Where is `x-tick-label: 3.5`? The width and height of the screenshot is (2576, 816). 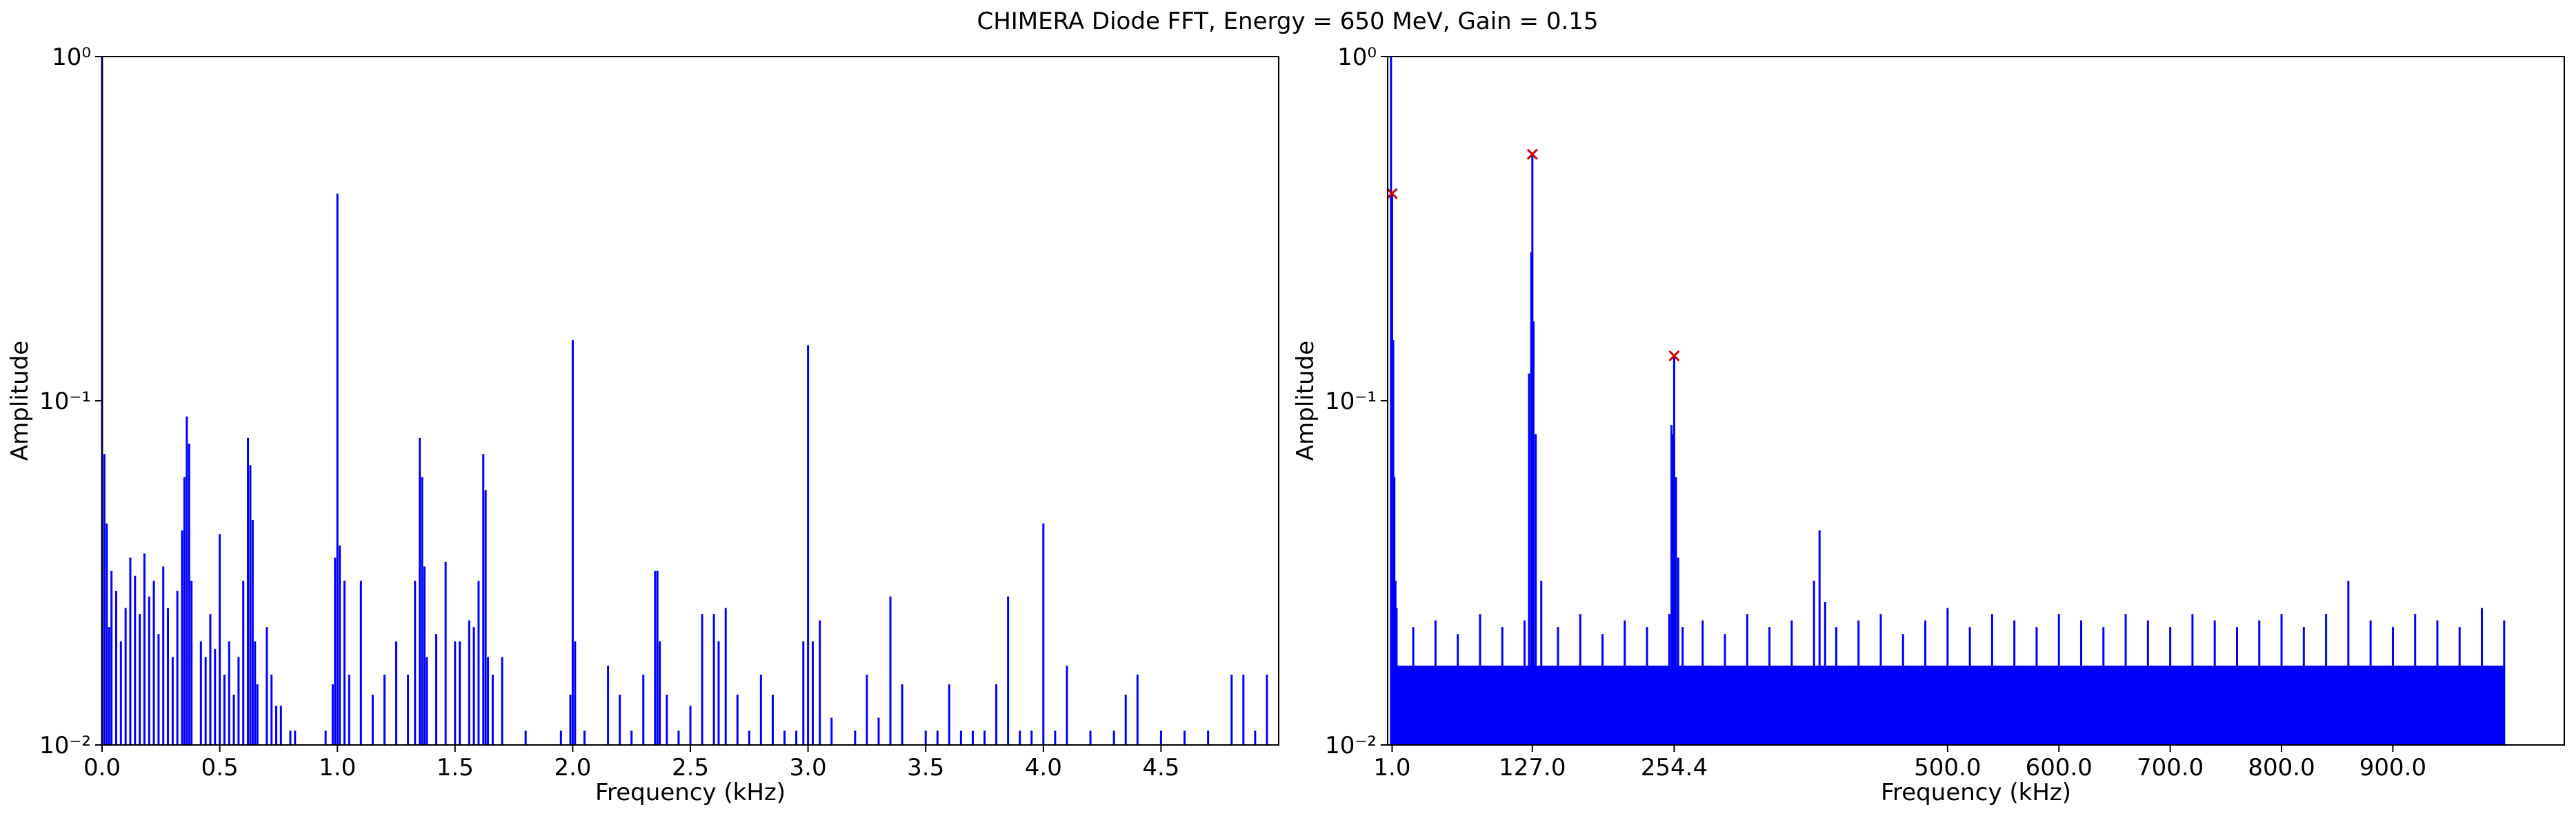
x-tick-label: 3.5 is located at coordinates (926, 768).